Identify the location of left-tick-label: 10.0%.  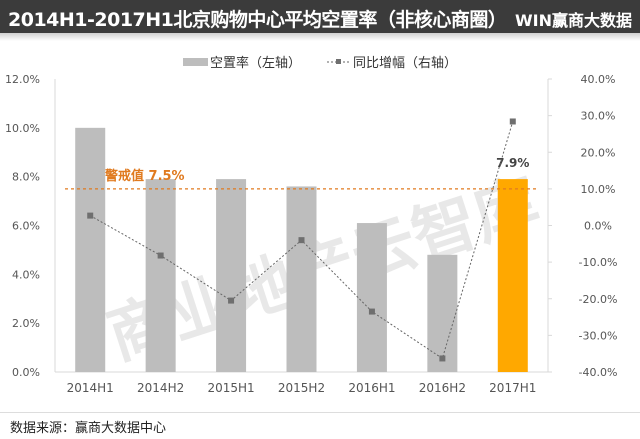
(22, 128).